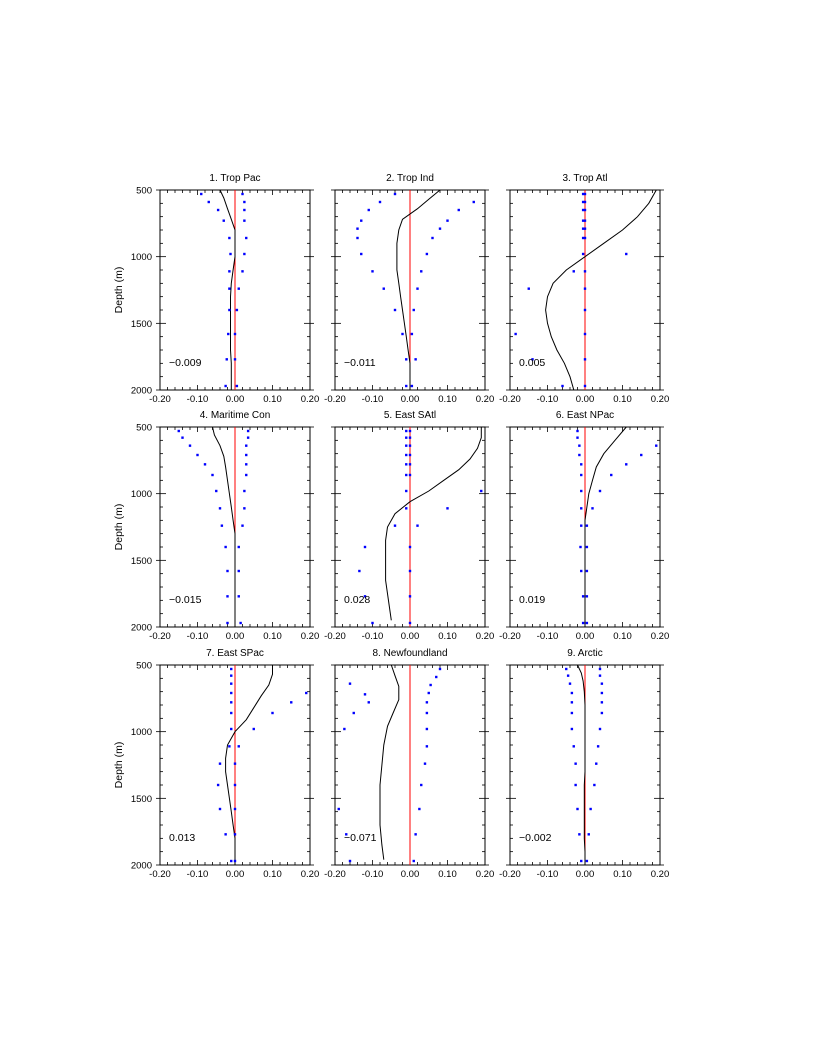 The image size is (818, 1055). I want to click on panel-5: 5. East SAtl -0.20 -0.10 0.00 0.10 0.20 0.028, so click(409, 526).